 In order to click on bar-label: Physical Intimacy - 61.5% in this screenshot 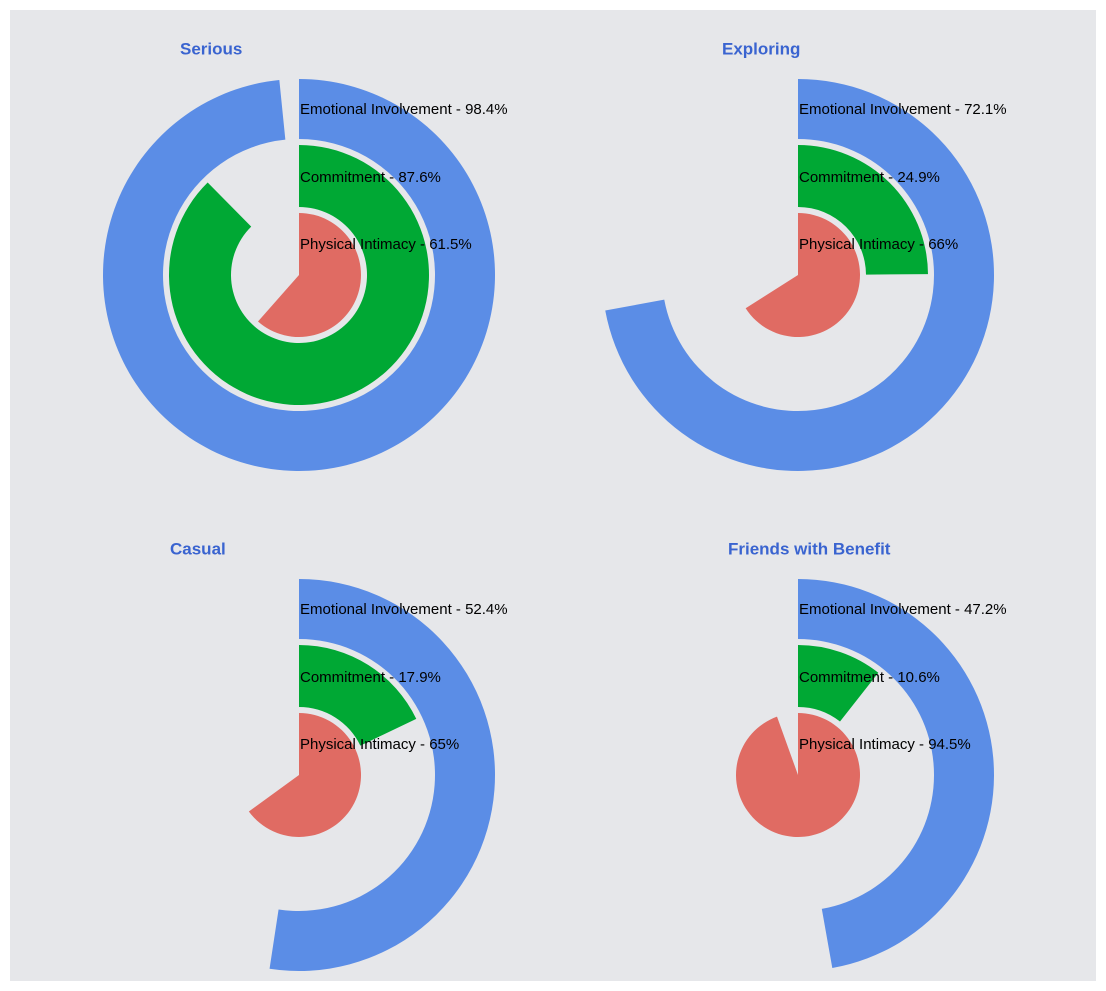, I will do `click(386, 244)`.